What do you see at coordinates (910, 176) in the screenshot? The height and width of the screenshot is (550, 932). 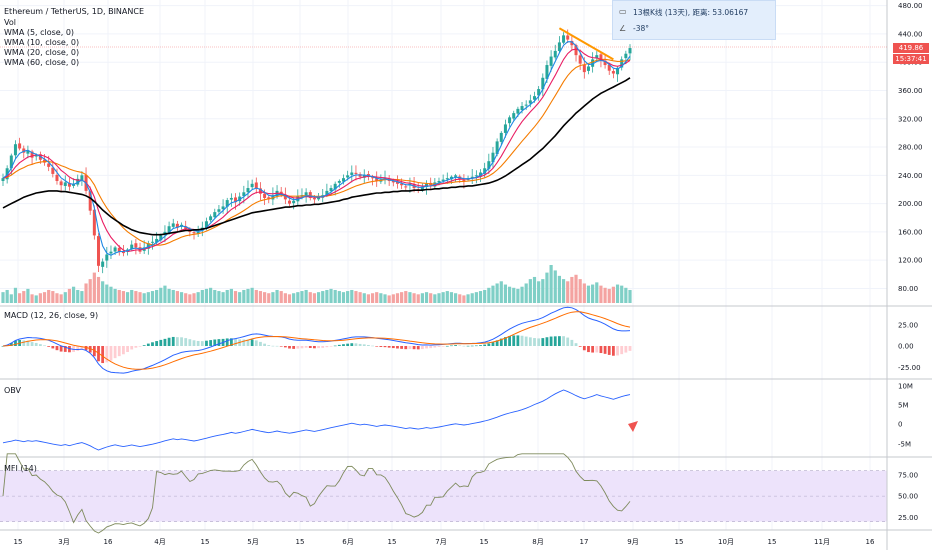 I see `price-tick-label: 240.00` at bounding box center [910, 176].